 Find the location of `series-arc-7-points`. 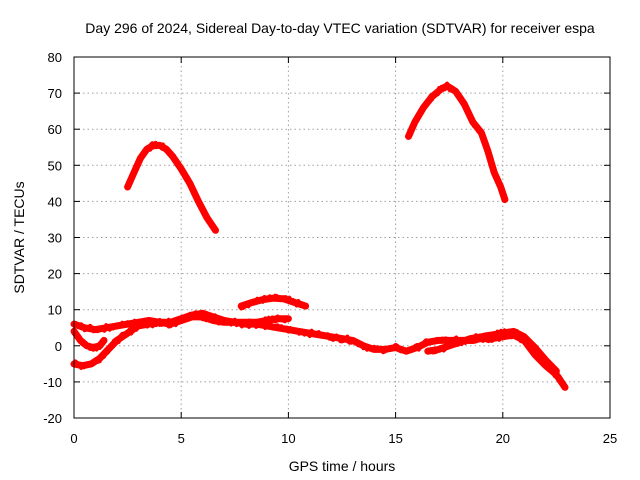

series-arc-7-points is located at coordinates (491, 350).